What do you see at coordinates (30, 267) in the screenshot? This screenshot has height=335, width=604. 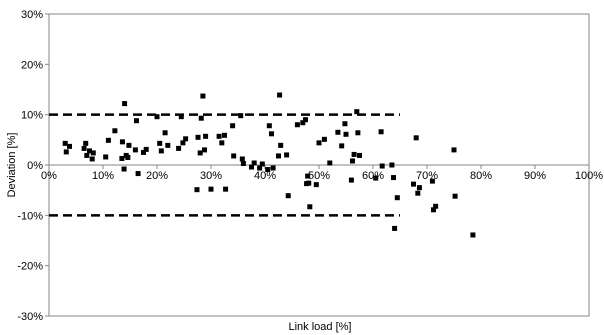 I see `y-tick-label: -20%` at bounding box center [30, 267].